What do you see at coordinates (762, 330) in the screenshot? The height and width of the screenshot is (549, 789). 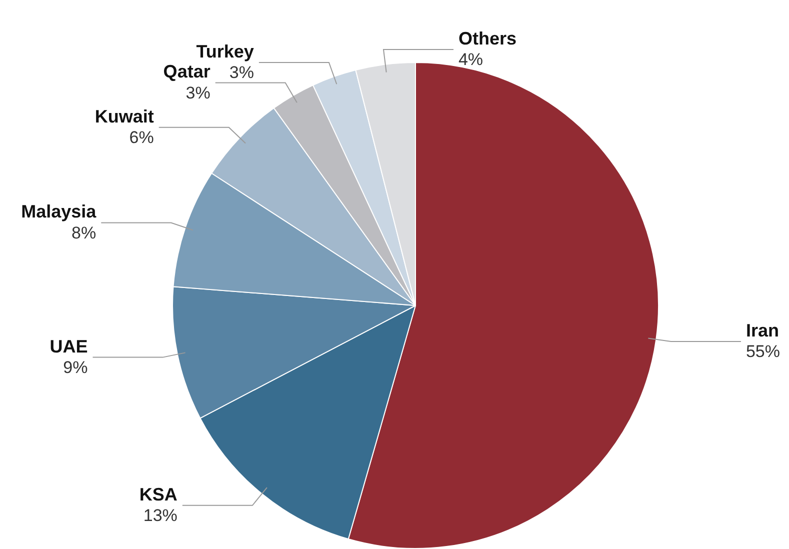 I see `slice-label: Iran` at bounding box center [762, 330].